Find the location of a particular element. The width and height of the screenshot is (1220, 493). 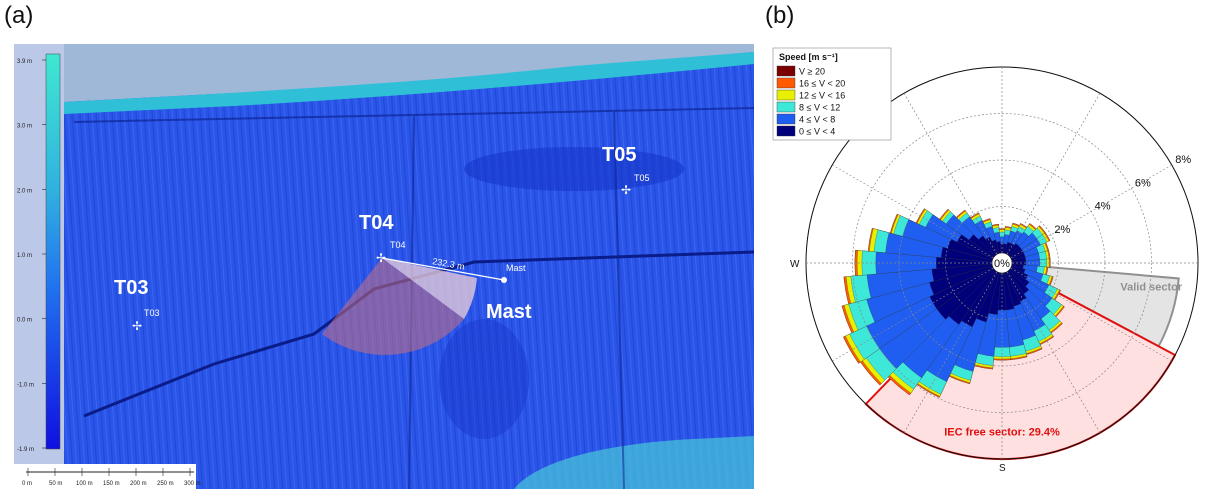

mast-label: Mast is located at coordinates (509, 312).